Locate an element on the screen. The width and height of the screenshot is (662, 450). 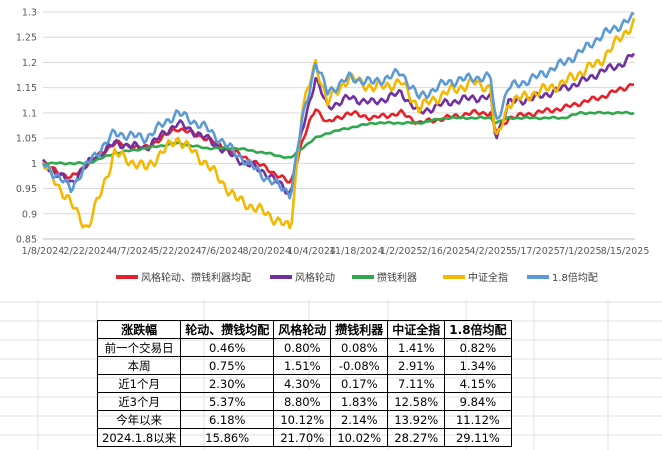
header-cell: 轮动、攒钱均配 is located at coordinates (227, 329).